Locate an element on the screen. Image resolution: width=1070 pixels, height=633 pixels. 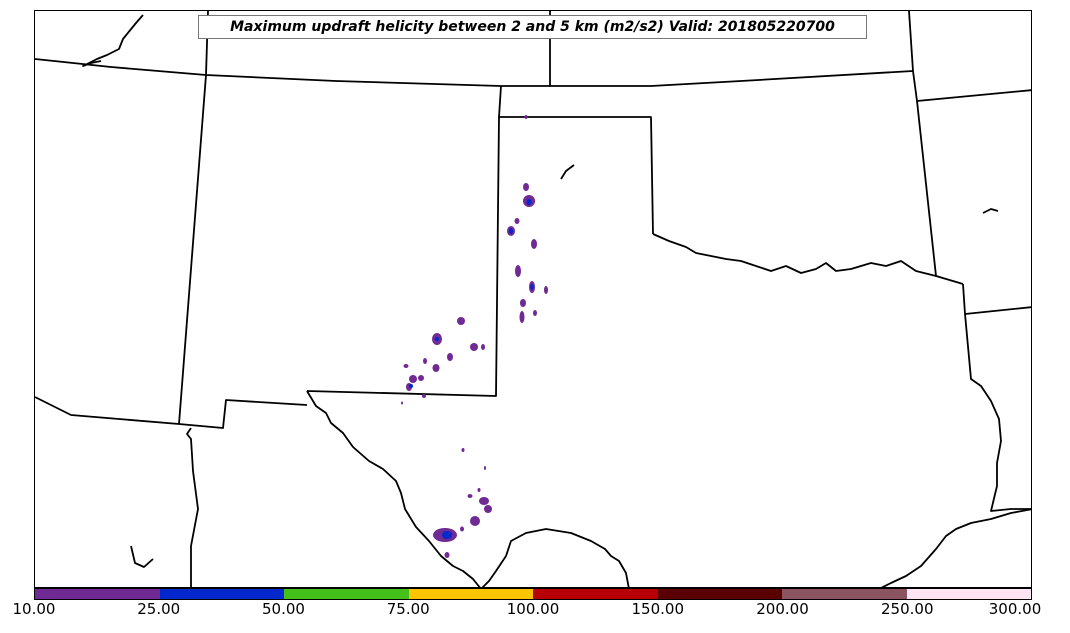
texas-east-border is located at coordinates (996, 397).